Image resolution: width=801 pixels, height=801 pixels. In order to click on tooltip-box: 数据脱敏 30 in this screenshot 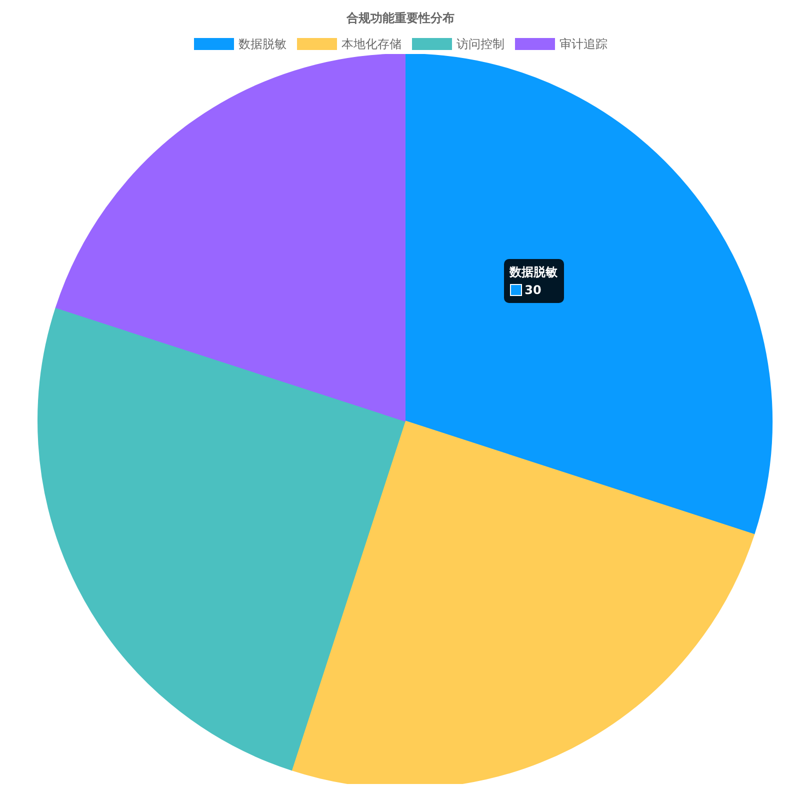, I will do `click(534, 280)`.